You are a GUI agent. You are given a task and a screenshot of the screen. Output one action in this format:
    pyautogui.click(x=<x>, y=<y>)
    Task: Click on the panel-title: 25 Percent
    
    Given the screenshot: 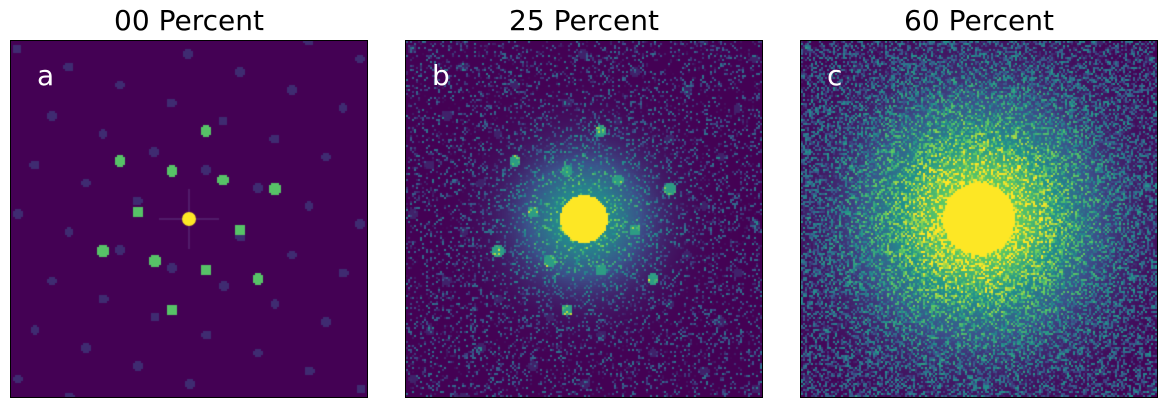 What is the action you would take?
    pyautogui.click(x=584, y=20)
    